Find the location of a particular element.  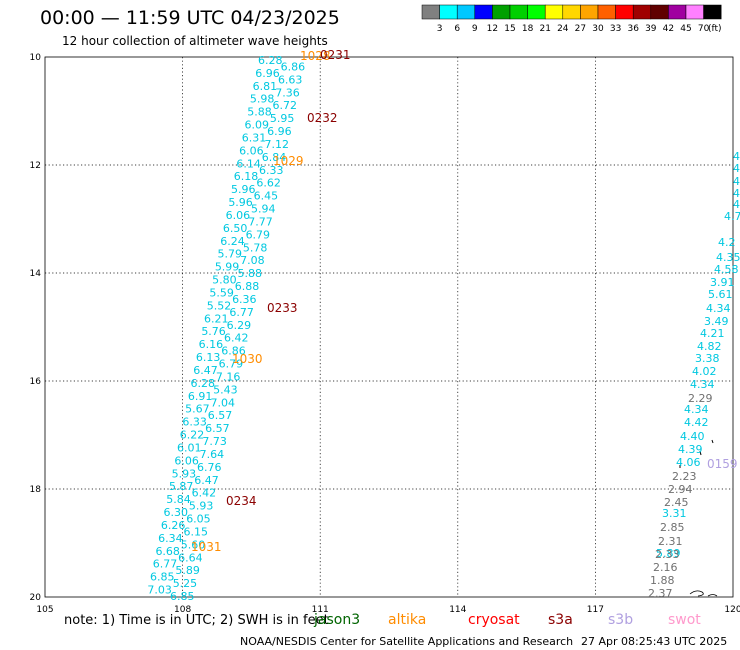

swh-value: 7.08 is located at coordinates (252, 260).